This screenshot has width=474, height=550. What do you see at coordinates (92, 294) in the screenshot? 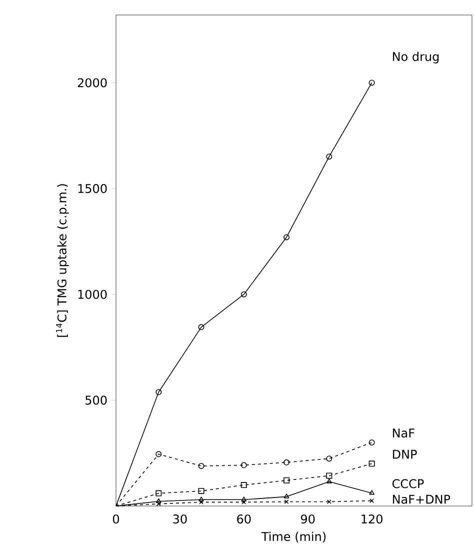
I see `y-tick-label: 1000` at bounding box center [92, 294].